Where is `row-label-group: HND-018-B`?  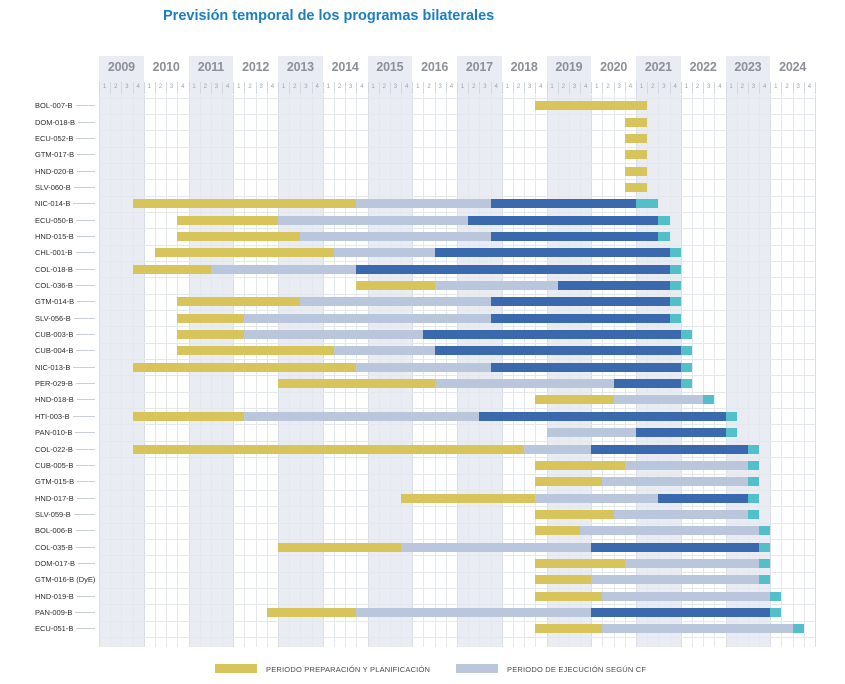 row-label-group: HND-018-B is located at coordinates (66, 400).